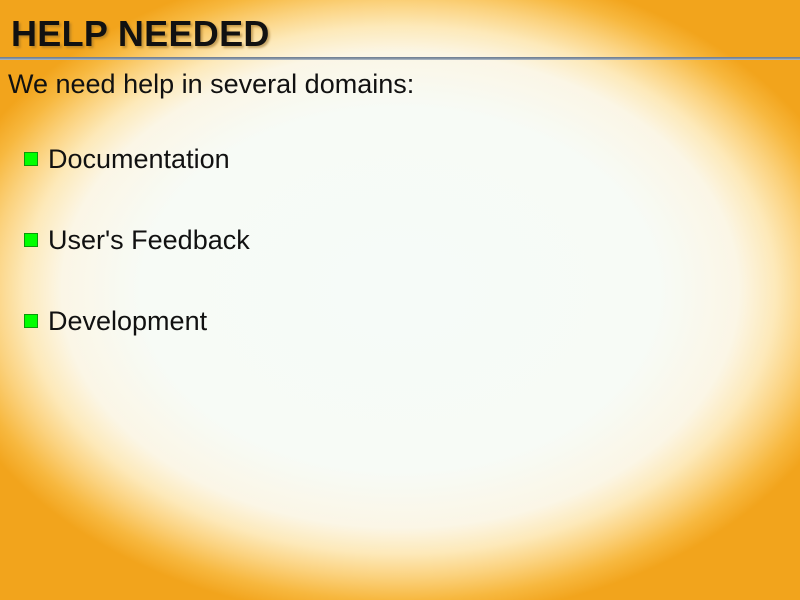 The width and height of the screenshot is (800, 600). I want to click on slide-title: HELP NEEDED, so click(140, 33).